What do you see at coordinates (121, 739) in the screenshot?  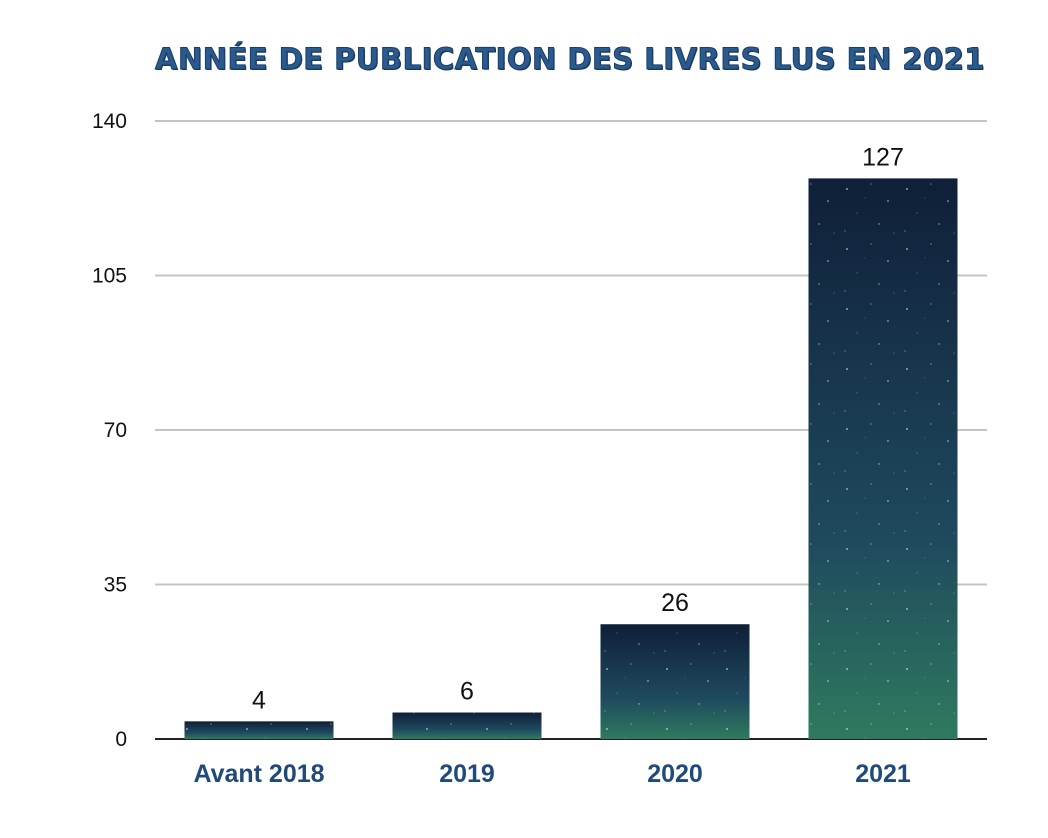 I see `y-tick-label: 0` at bounding box center [121, 739].